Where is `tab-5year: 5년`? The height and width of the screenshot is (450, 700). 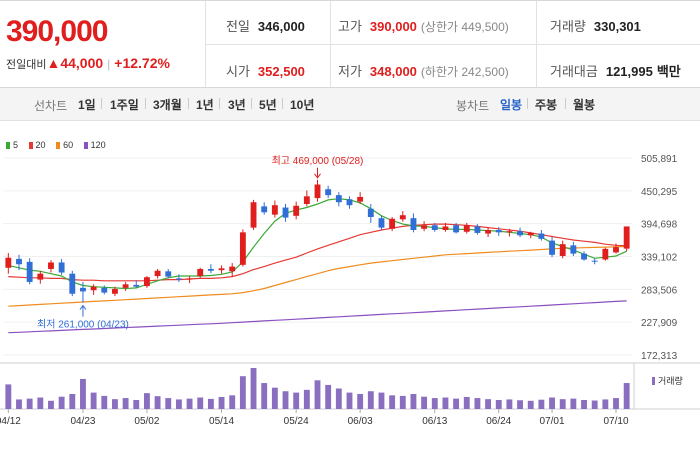
tab-5year: 5년 is located at coordinates (268, 105).